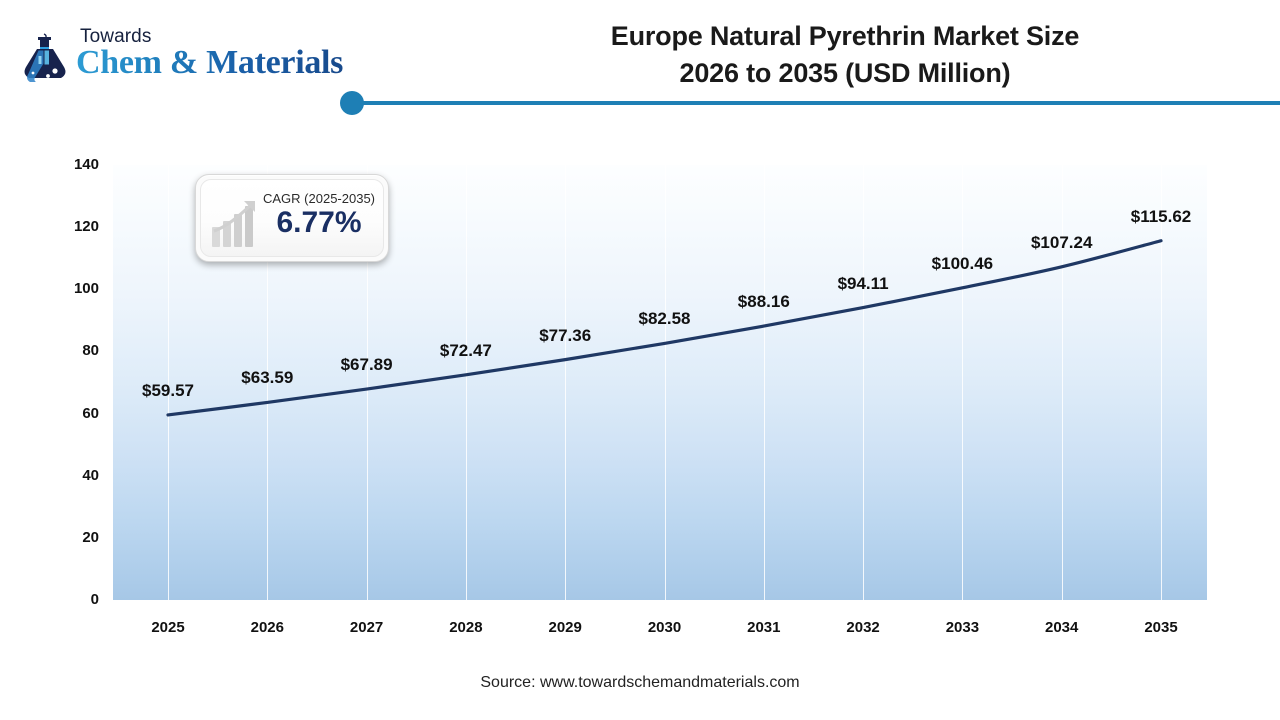  What do you see at coordinates (268, 382) in the screenshot?
I see `gridline-2026` at bounding box center [268, 382].